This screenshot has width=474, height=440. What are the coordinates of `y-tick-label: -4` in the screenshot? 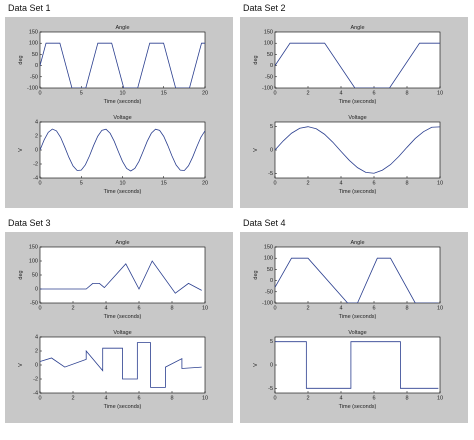 It's located at (35, 393).